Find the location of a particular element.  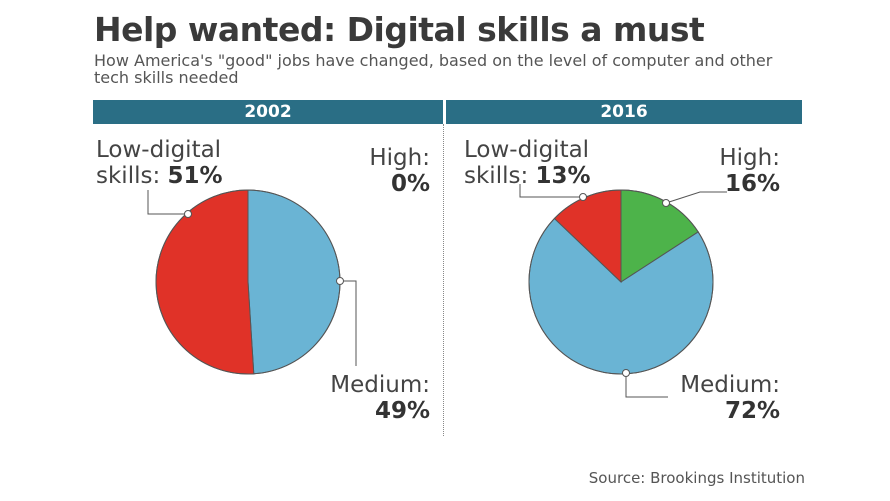

label-2002-high-pct: 0% is located at coordinates (410, 184).